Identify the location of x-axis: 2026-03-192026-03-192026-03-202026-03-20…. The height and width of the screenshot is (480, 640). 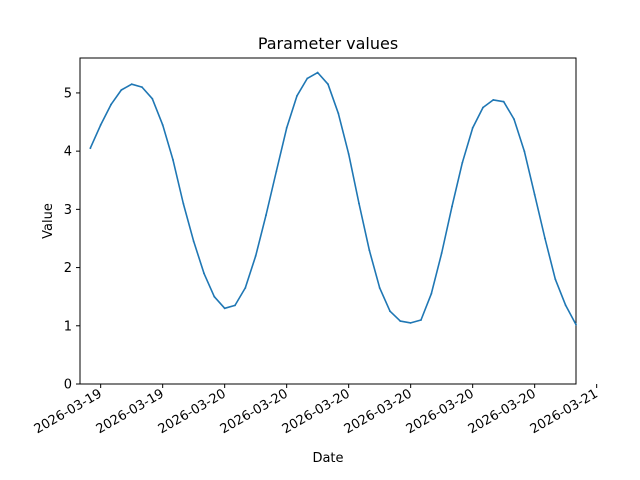
(316, 410).